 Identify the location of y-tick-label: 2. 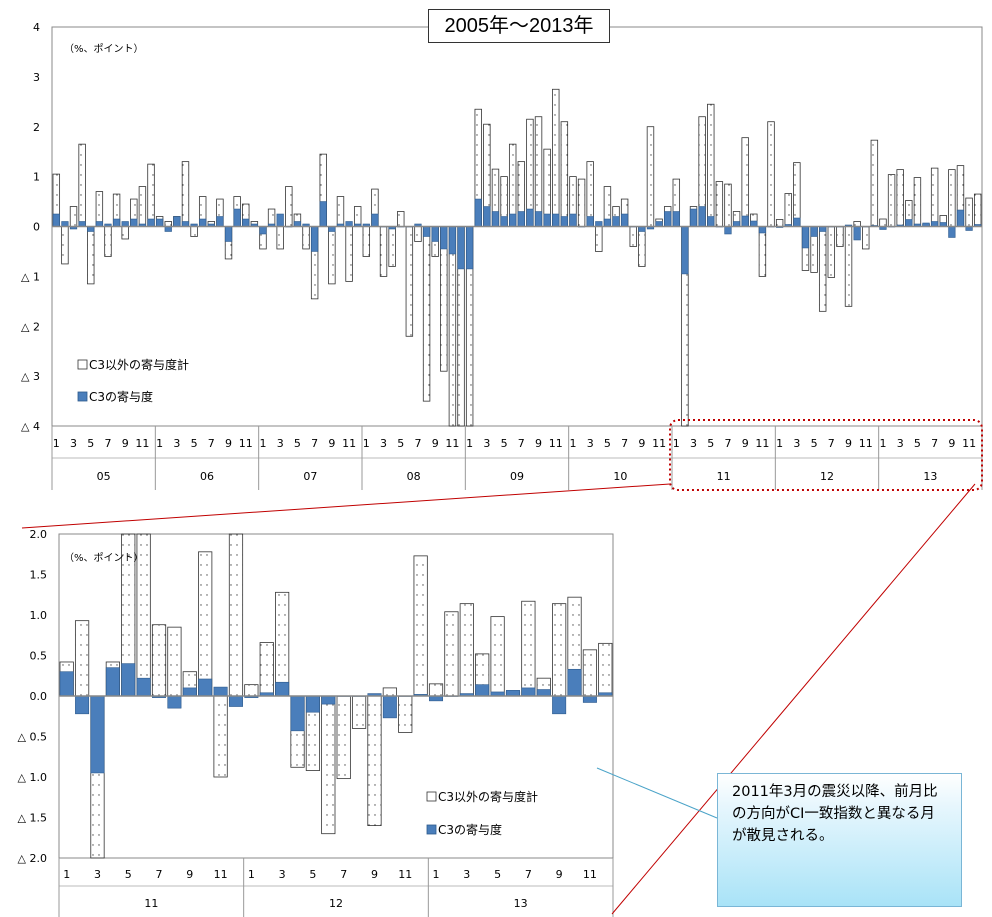
(36, 127).